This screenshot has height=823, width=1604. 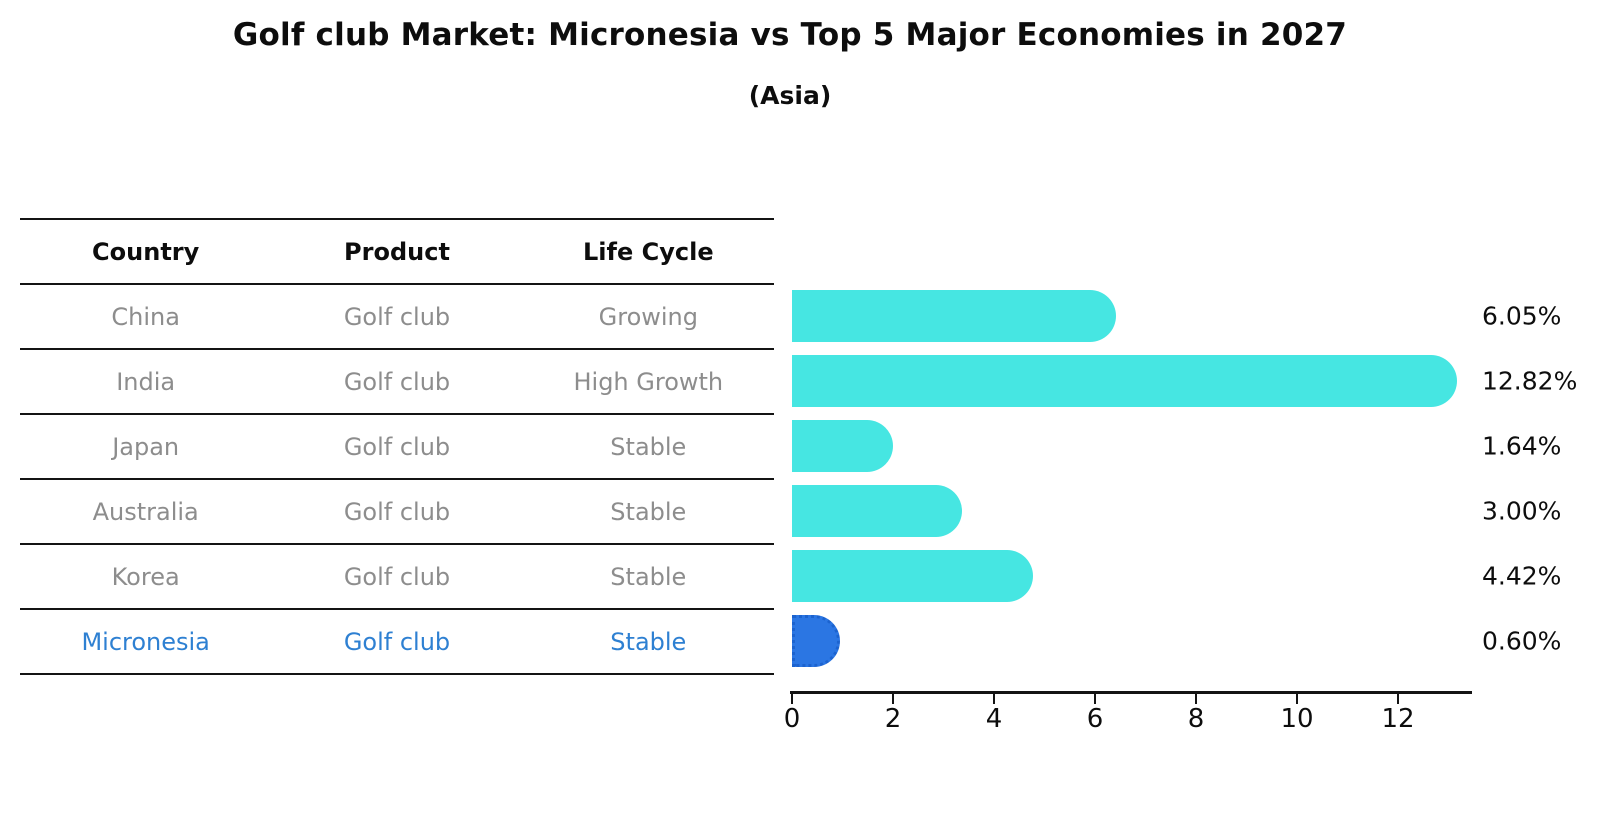 What do you see at coordinates (790, 95) in the screenshot?
I see `chart-subtitle: (Asia)` at bounding box center [790, 95].